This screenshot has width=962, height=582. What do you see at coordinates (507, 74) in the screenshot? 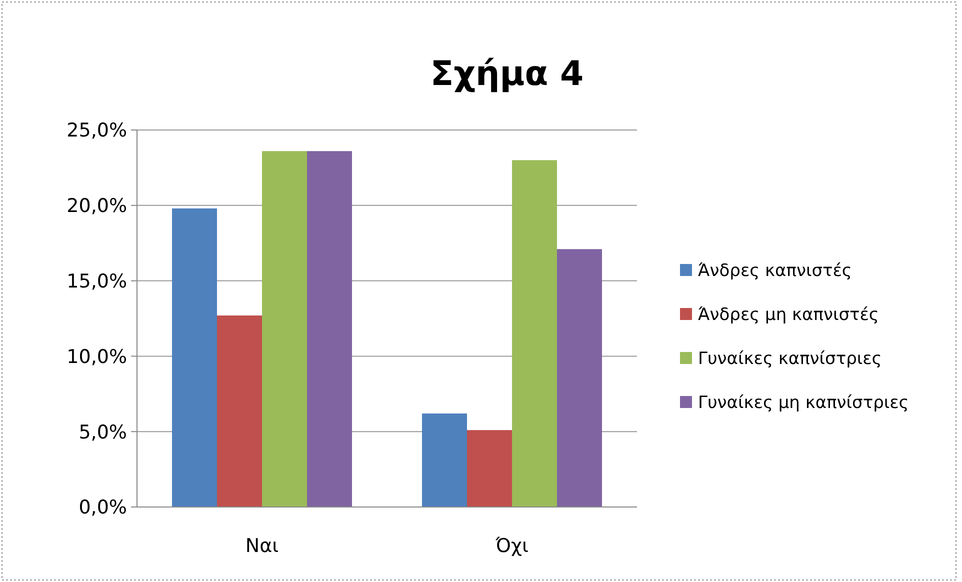
I see `chart-title: Σχήμα 4` at bounding box center [507, 74].